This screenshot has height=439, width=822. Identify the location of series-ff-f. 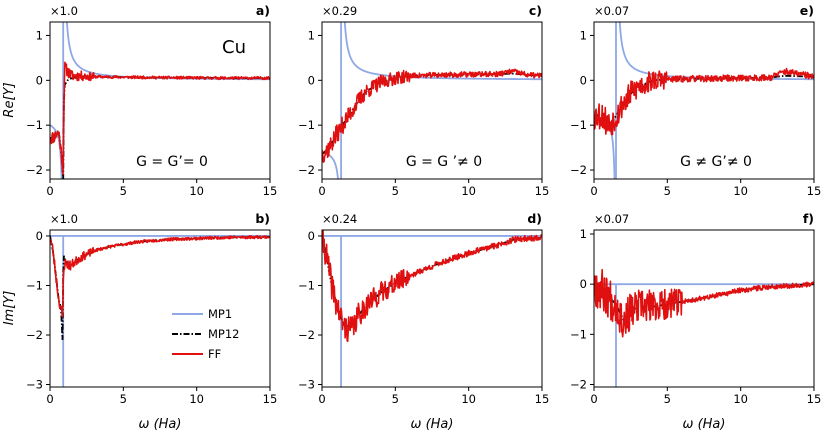
(704, 303).